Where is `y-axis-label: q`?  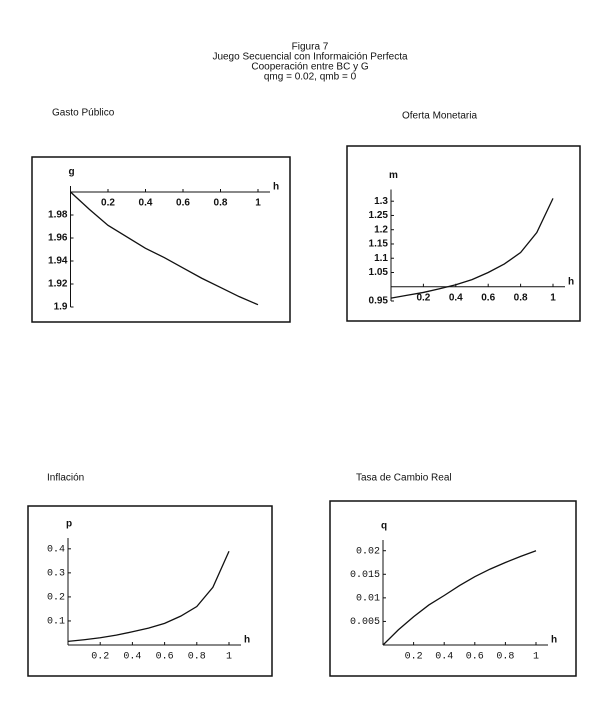
y-axis-label: q is located at coordinates (384, 526).